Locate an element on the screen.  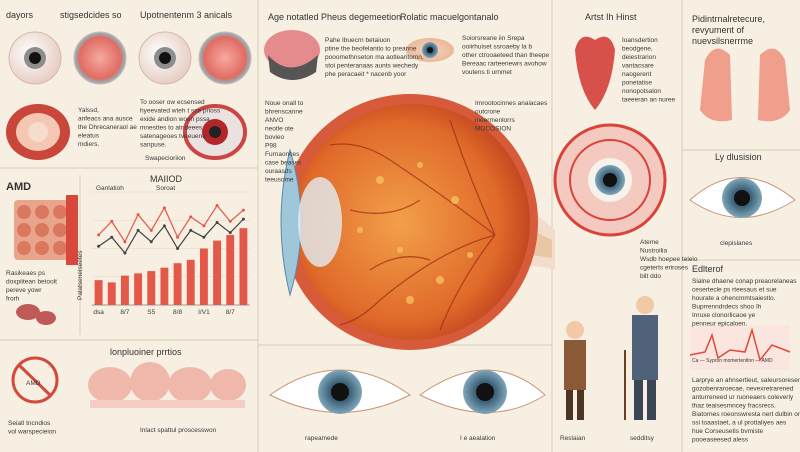
text-line: ptine the beofelantio to preanne is located at coordinates (371, 49).